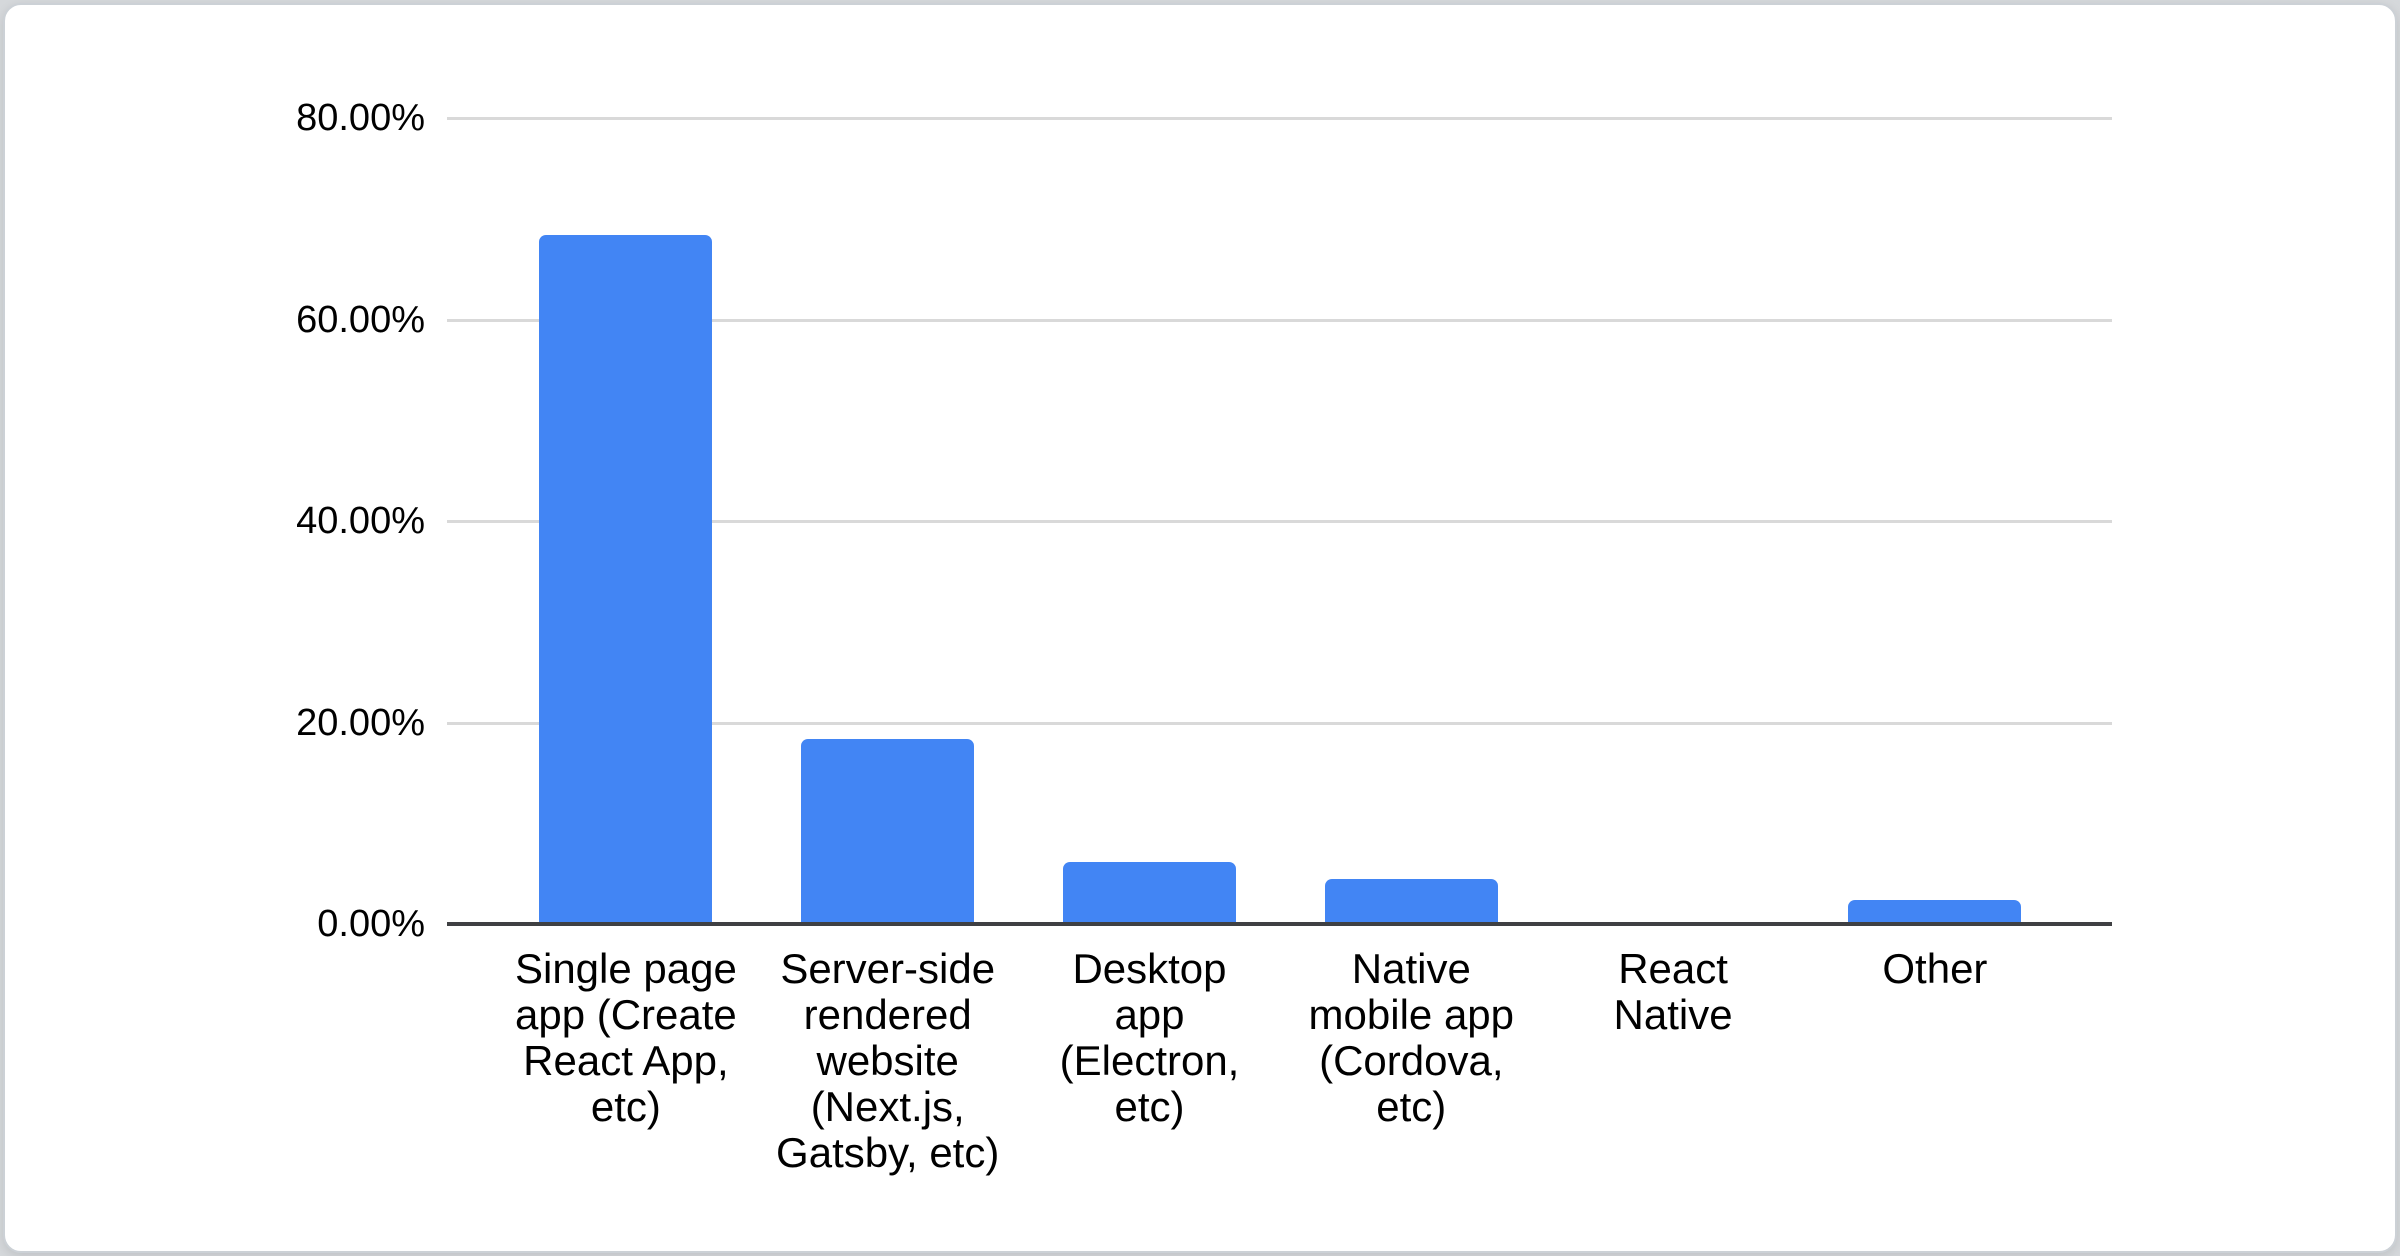  I want to click on y-axis-tick-label: 60.00%, so click(360, 319).